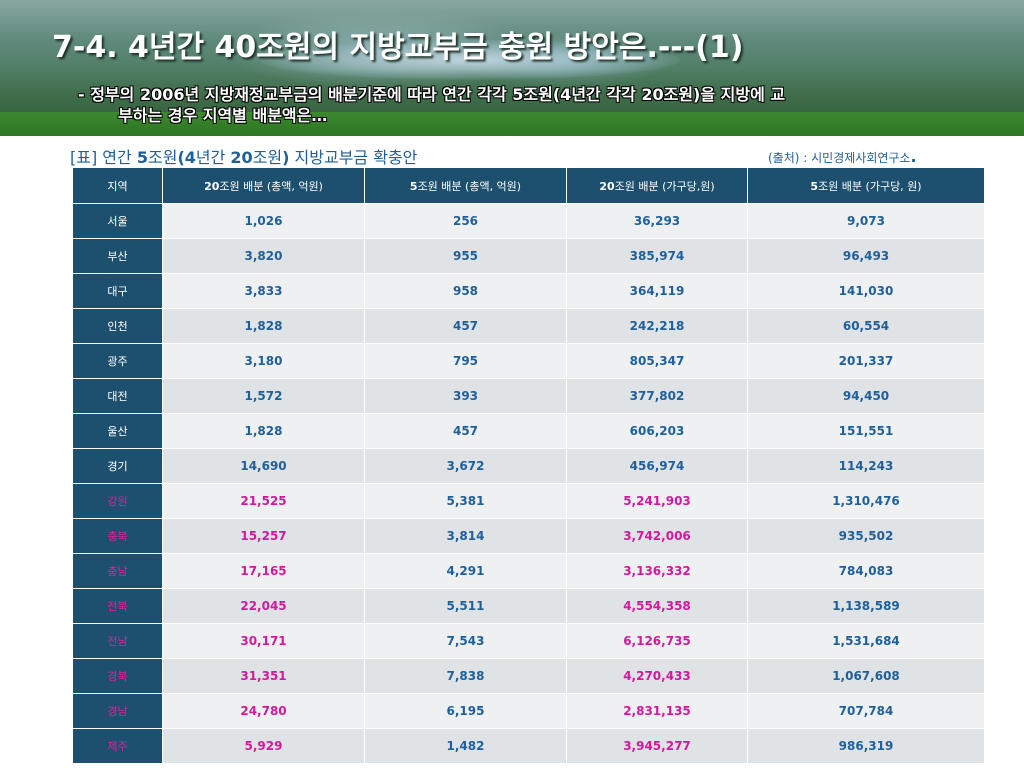 This screenshot has width=1024, height=768. I want to click on row-total-5t: 955, so click(465, 256).